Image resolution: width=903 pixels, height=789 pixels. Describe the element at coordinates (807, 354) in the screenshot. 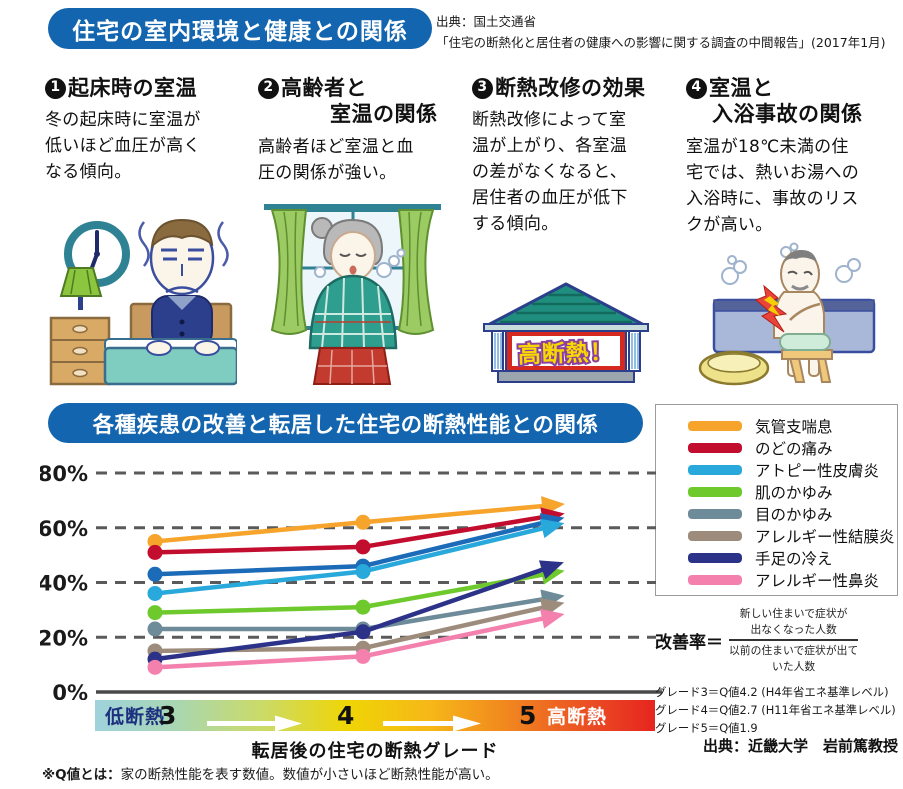

I see `bath-stool` at that location.